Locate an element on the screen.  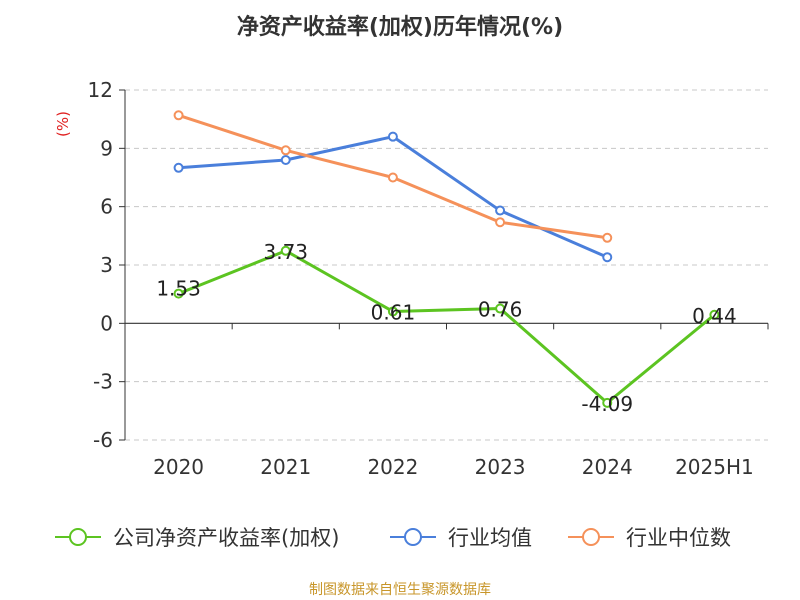
y-tick-label: -3 is located at coordinates (103, 382).